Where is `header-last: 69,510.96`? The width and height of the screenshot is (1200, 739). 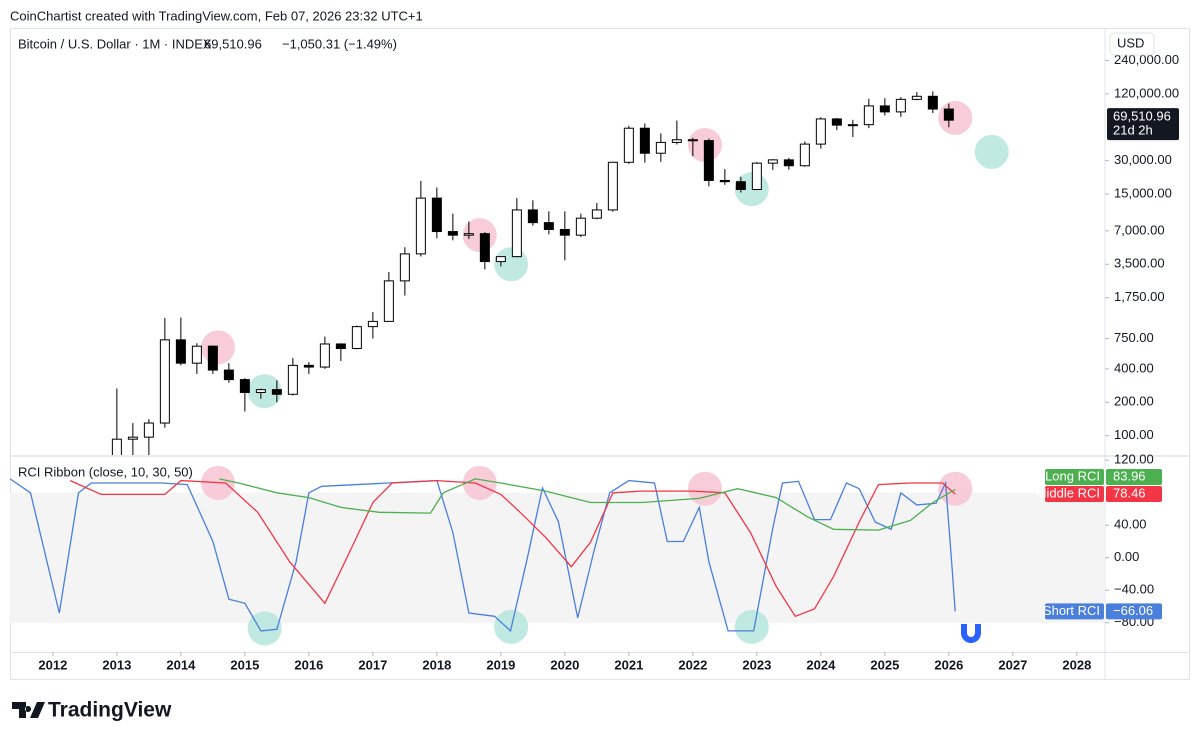
header-last: 69,510.96 is located at coordinates (233, 43).